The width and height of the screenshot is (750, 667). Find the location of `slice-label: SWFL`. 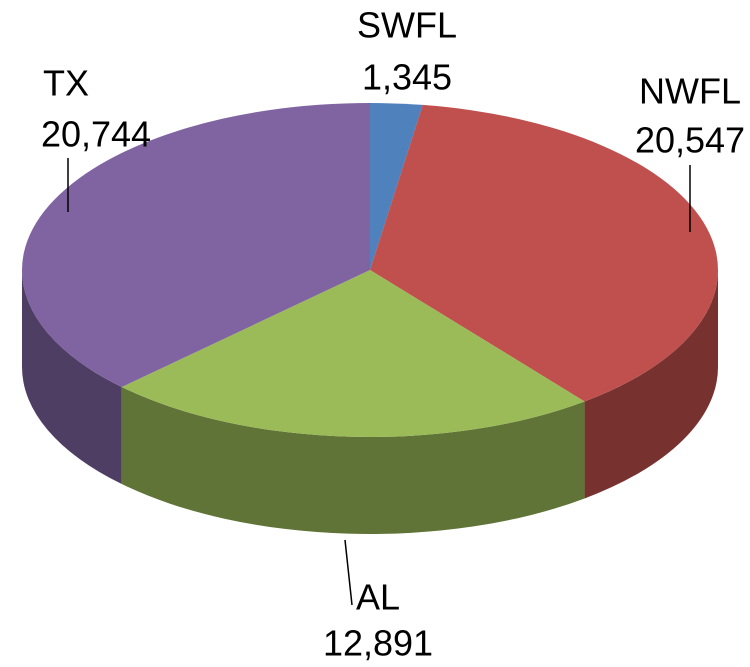

slice-label: SWFL is located at coordinates (407, 25).